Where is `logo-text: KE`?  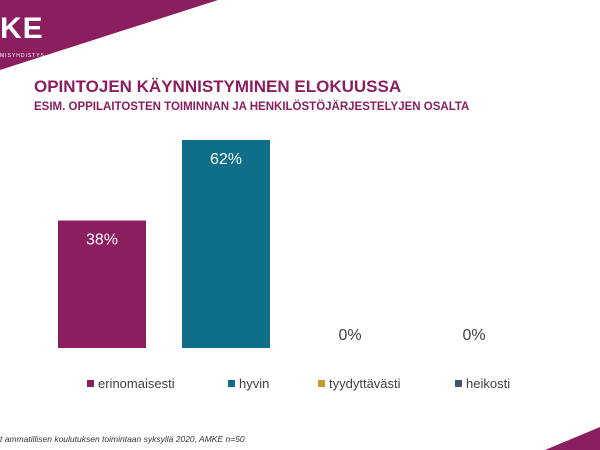 logo-text: KE is located at coordinates (22, 28).